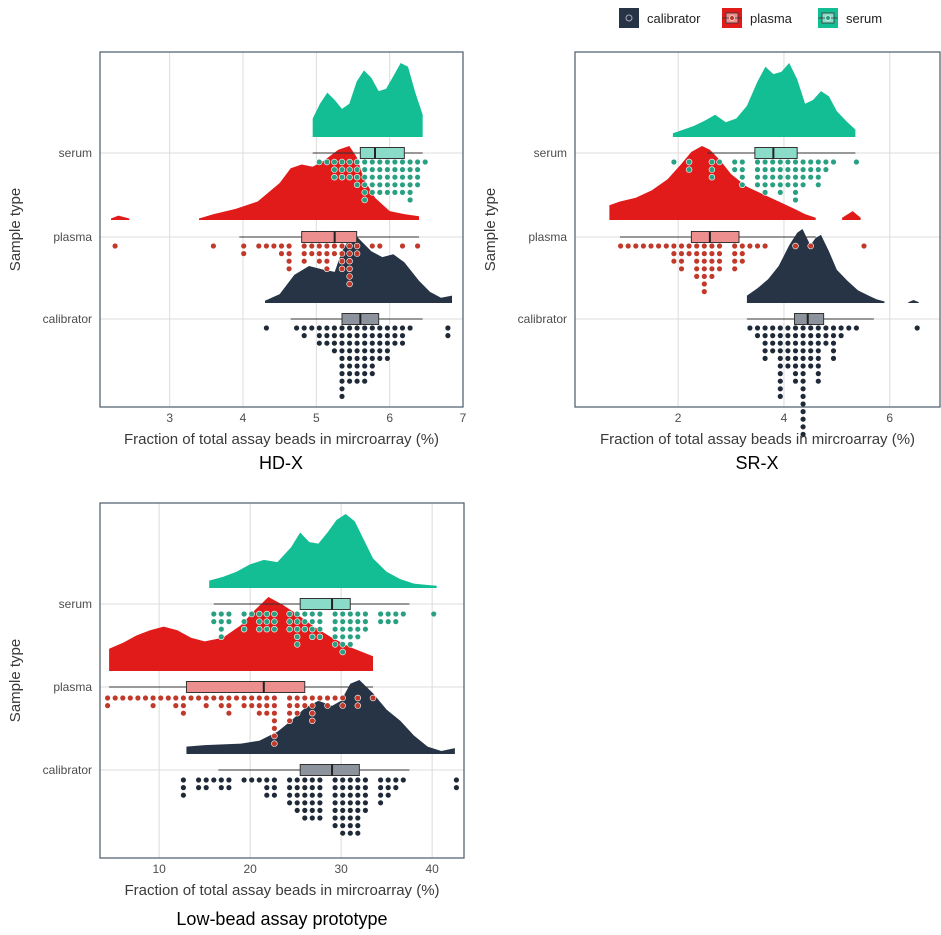 Image resolution: width=941 pixels, height=935 pixels. What do you see at coordinates (382, 153) in the screenshot?
I see `box-serum` at bounding box center [382, 153].